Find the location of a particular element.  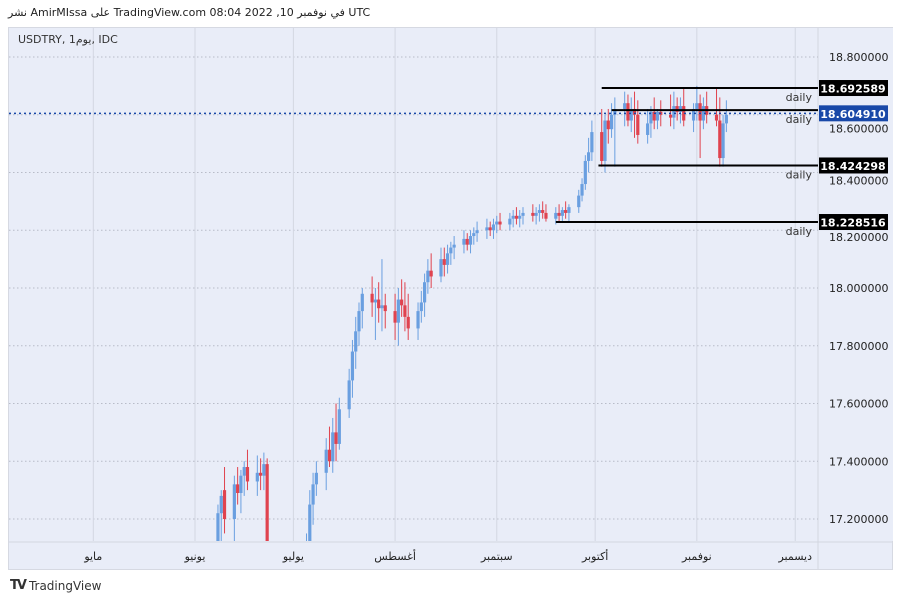

y-tick-label: 17.200000 is located at coordinates (859, 519).